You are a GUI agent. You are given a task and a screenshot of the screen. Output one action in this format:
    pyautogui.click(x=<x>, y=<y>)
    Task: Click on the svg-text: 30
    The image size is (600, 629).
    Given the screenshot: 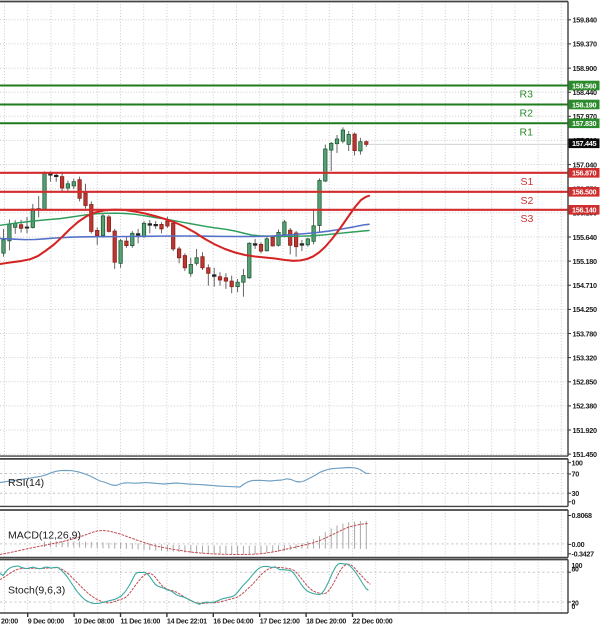 What is the action you would take?
    pyautogui.click(x=576, y=493)
    